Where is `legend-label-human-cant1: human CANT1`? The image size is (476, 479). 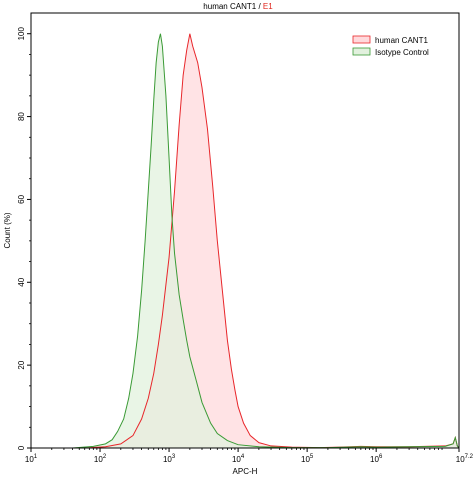 legend-label-human-cant1: human CANT1 is located at coordinates (401, 40).